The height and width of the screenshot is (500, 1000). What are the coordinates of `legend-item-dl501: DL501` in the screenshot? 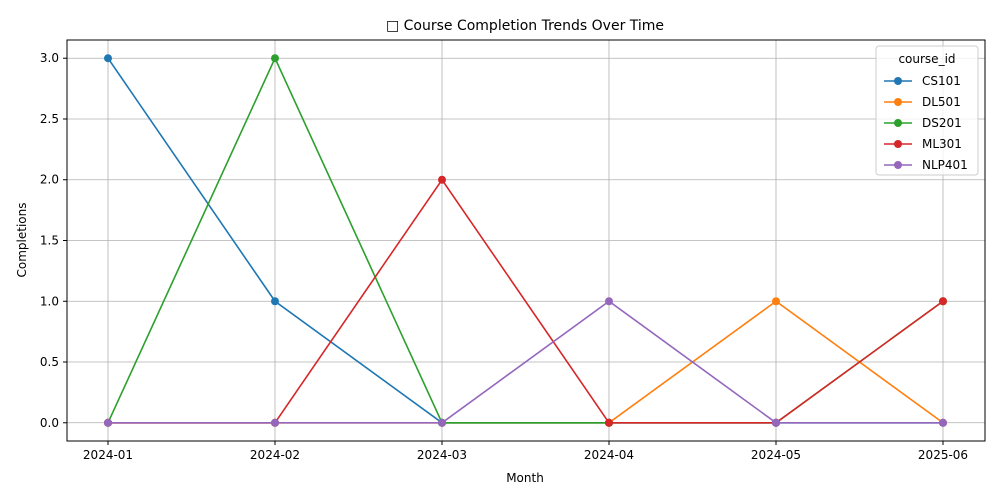 It's located at (922, 102).